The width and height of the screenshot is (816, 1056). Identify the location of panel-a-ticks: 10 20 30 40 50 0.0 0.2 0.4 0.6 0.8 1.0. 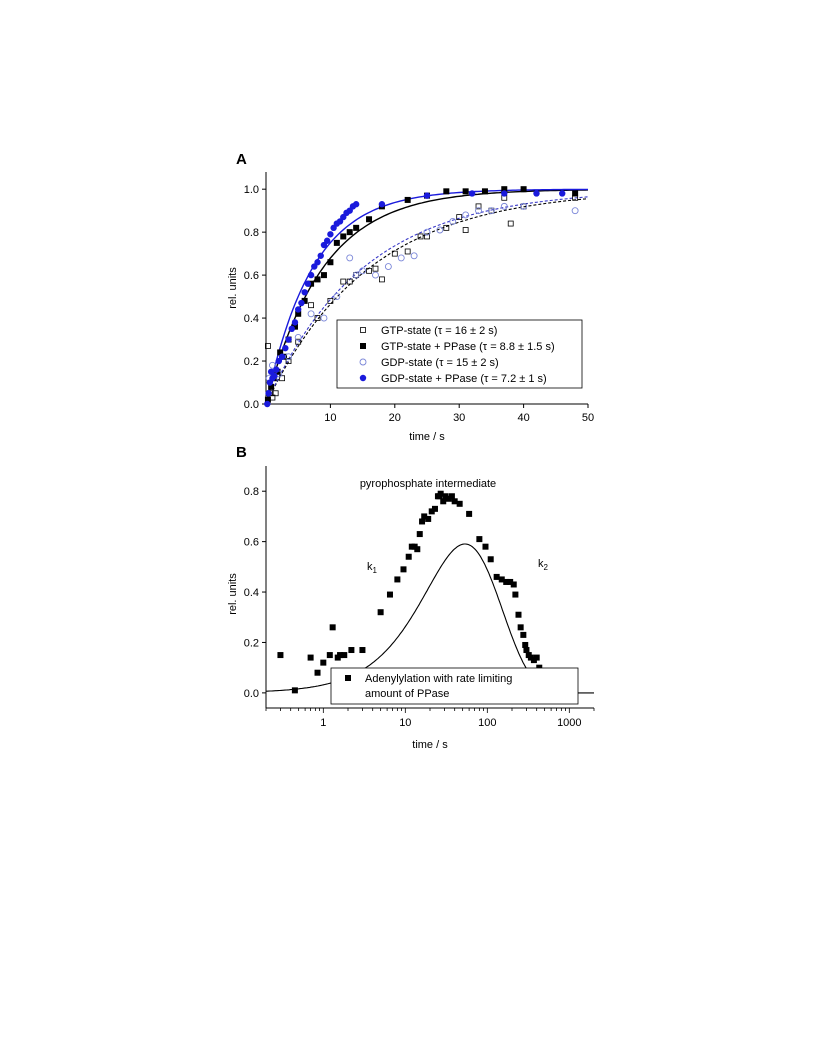
(419, 304).